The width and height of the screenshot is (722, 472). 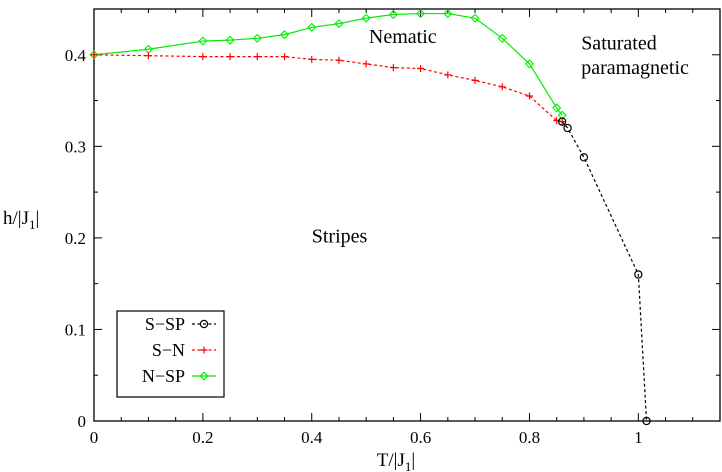 What do you see at coordinates (312, 437) in the screenshot?
I see `x-tick-label: 0.4` at bounding box center [312, 437].